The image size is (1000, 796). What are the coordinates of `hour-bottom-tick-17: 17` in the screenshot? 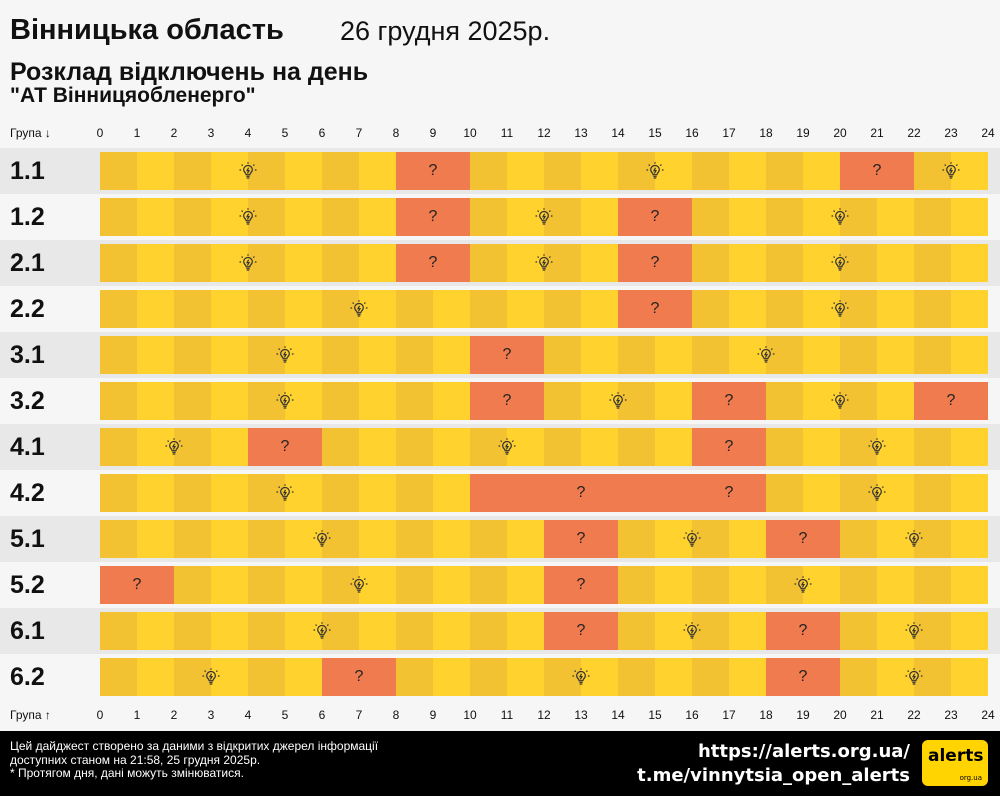 It's located at (729, 715).